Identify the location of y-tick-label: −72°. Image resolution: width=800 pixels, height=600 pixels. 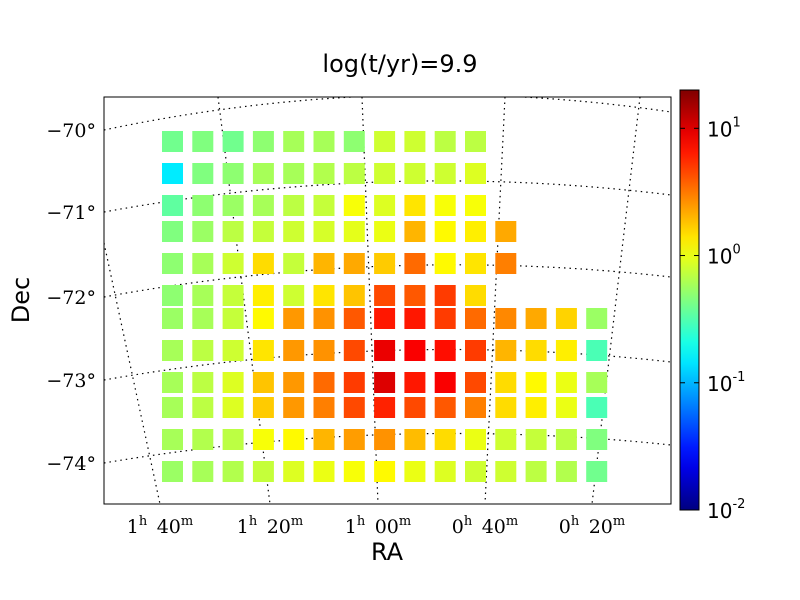
(71, 298).